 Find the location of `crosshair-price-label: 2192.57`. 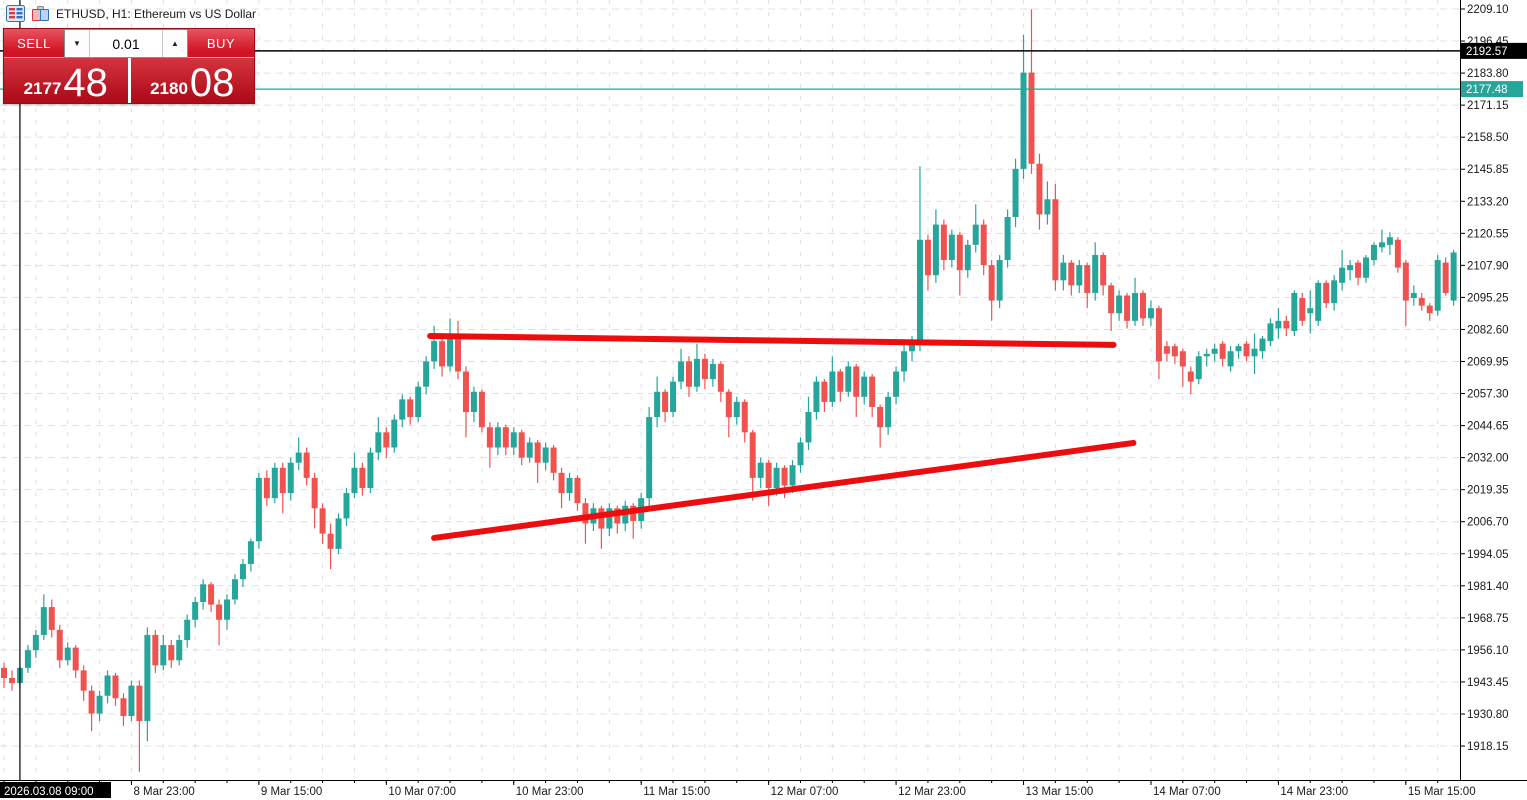

crosshair-price-label: 2192.57 is located at coordinates (1487, 52).